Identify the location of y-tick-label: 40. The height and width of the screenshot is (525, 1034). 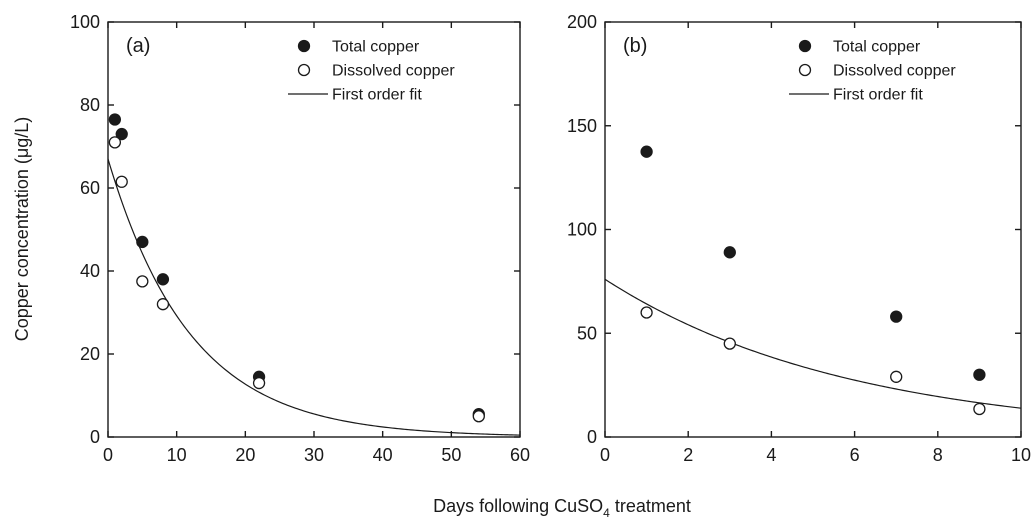
(90, 271).